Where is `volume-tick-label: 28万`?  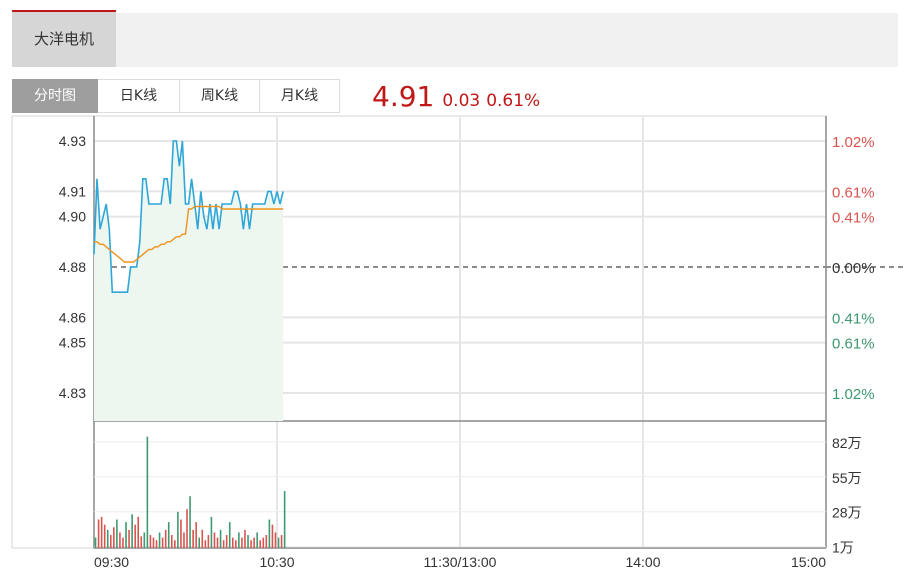
volume-tick-label: 28万 is located at coordinates (847, 513).